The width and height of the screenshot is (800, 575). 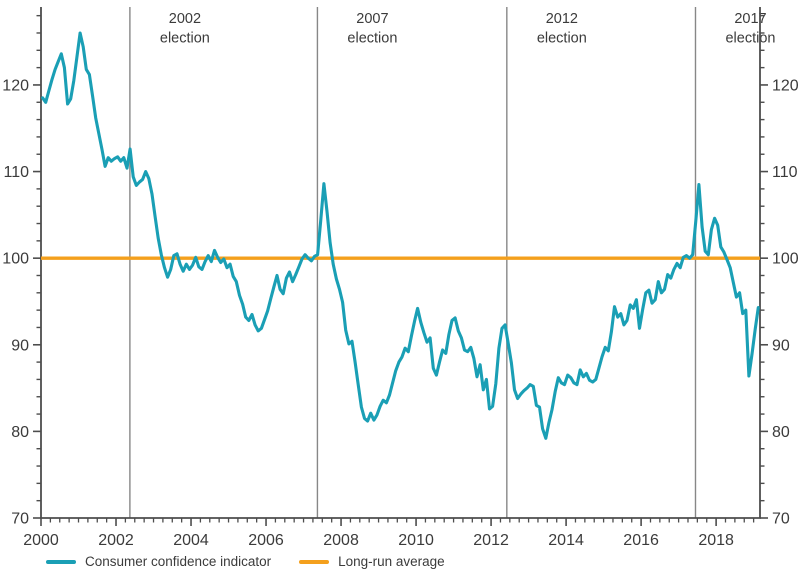 I want to click on y-tick-label-left-70: 70, so click(x=20, y=519).